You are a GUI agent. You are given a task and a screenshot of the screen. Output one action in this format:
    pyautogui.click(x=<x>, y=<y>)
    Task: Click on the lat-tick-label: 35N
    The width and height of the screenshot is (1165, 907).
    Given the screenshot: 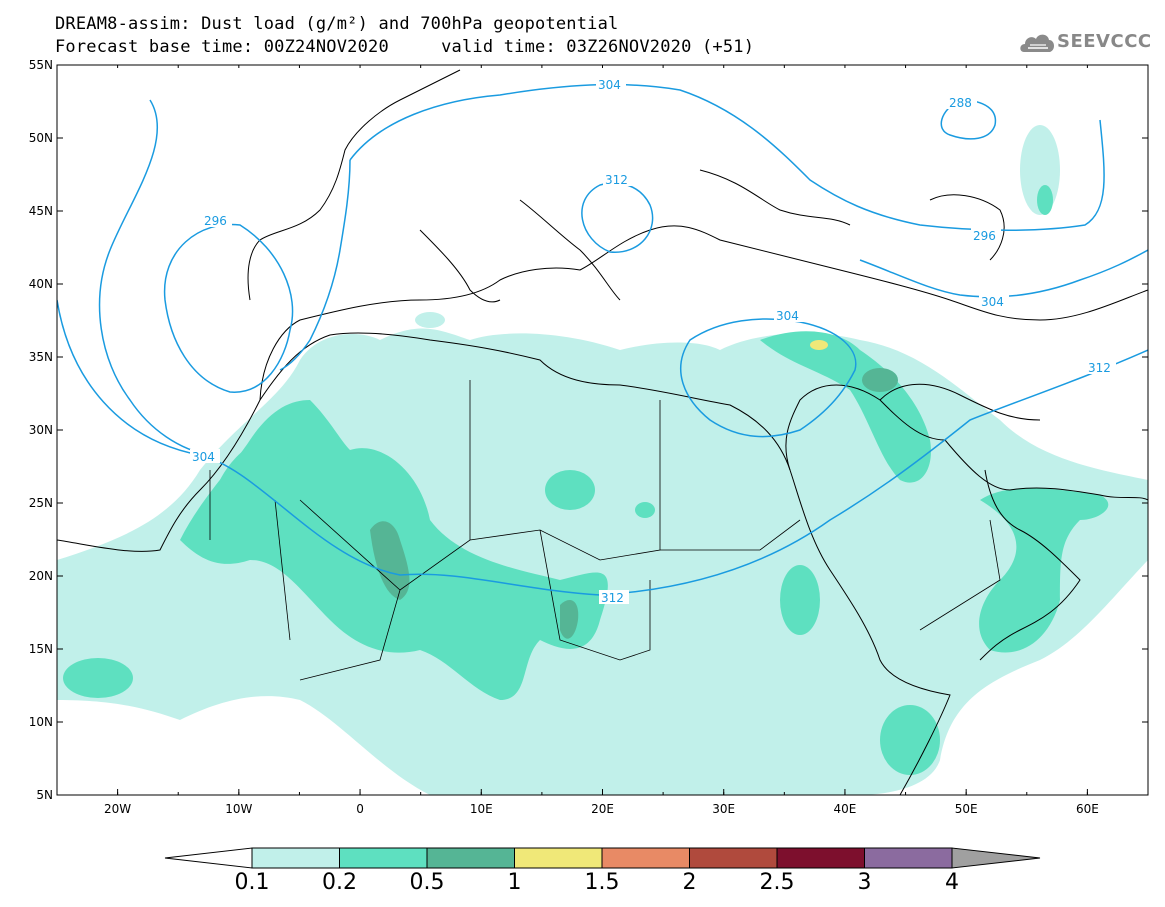 What is the action you would take?
    pyautogui.click(x=41, y=357)
    